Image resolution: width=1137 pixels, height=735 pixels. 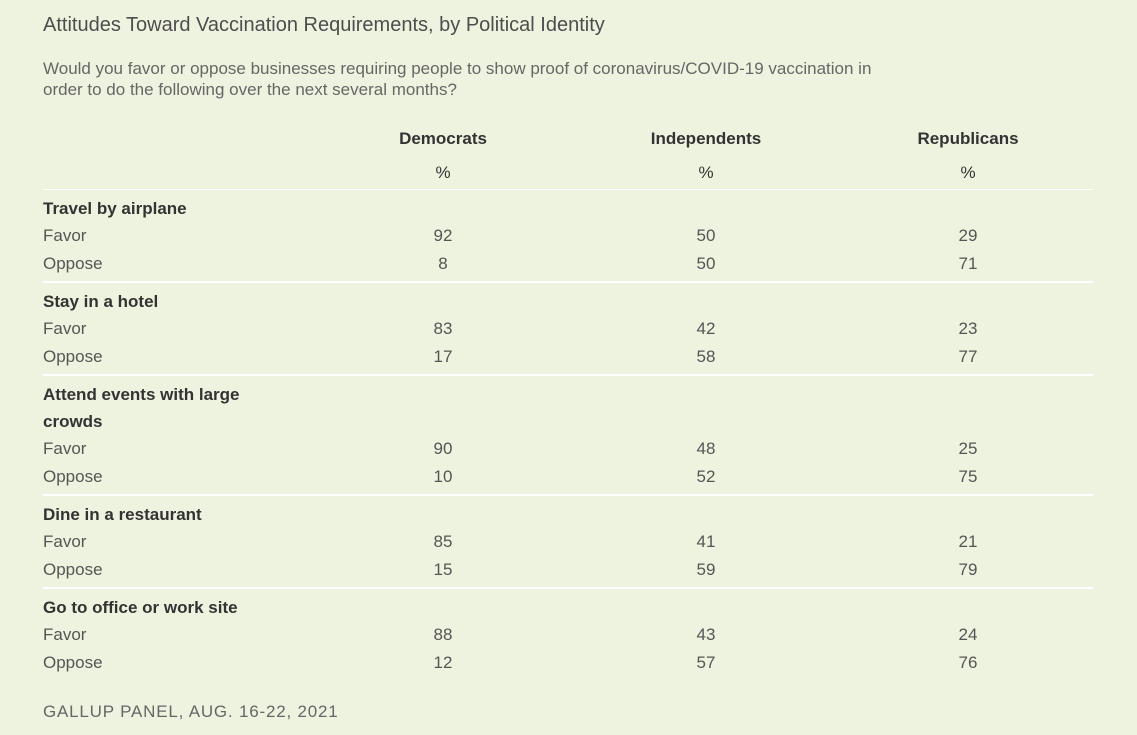 What do you see at coordinates (968, 448) in the screenshot?
I see `value-cell: 25` at bounding box center [968, 448].